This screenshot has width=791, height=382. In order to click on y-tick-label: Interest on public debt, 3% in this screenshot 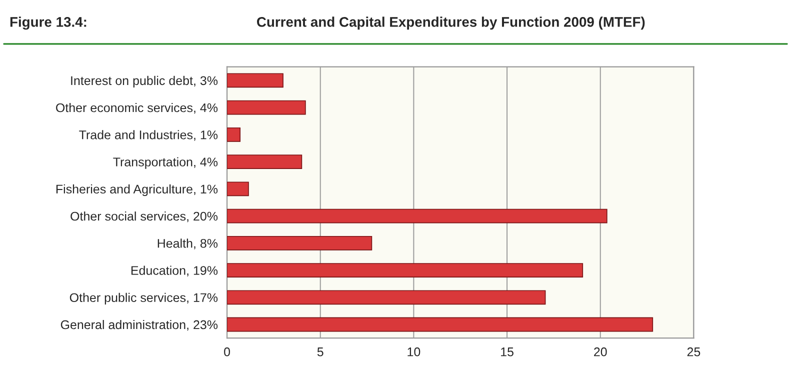, I will do `click(144, 82)`.